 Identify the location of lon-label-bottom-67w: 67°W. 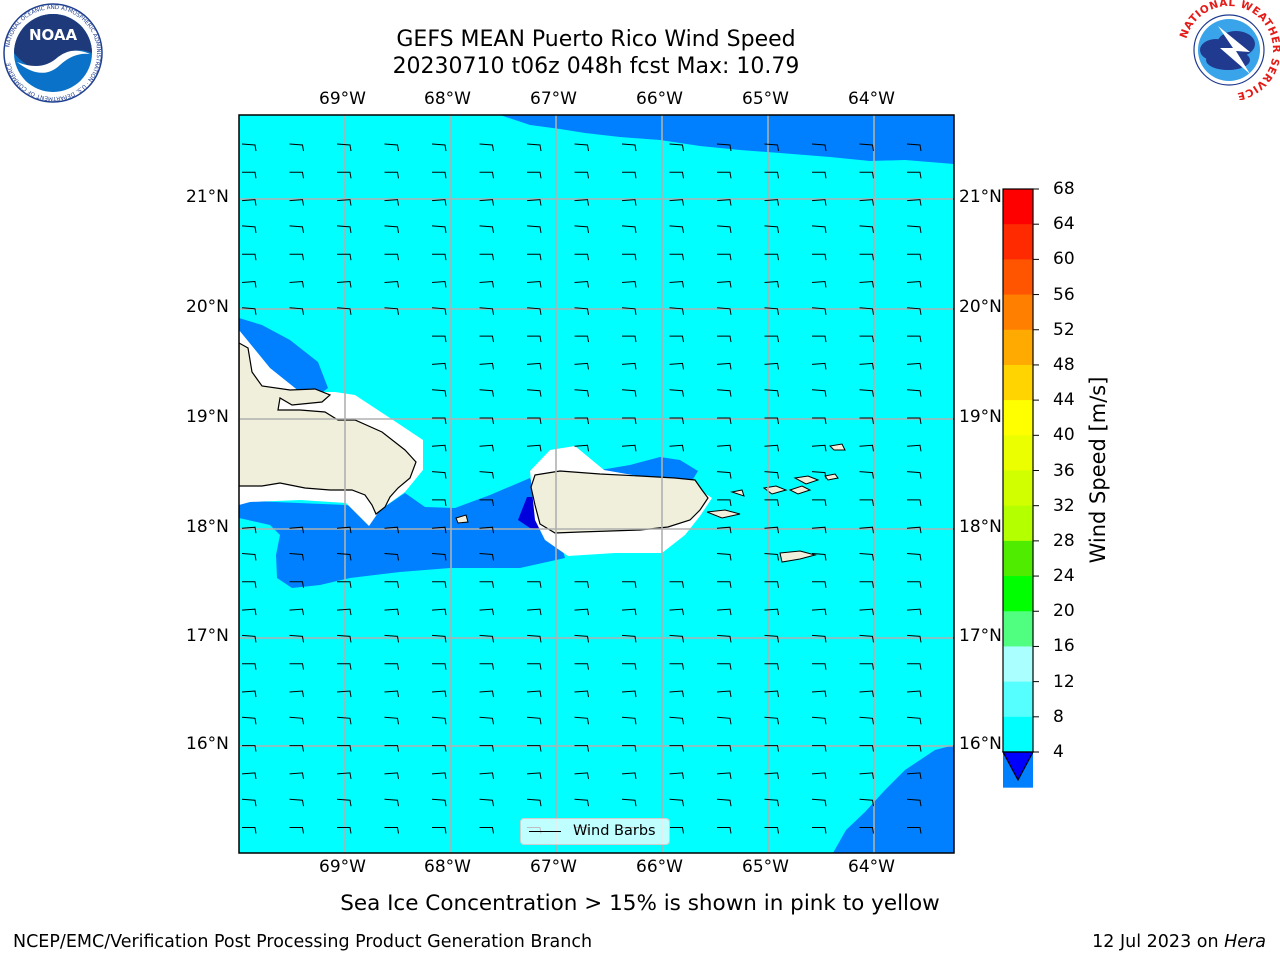
(553, 867).